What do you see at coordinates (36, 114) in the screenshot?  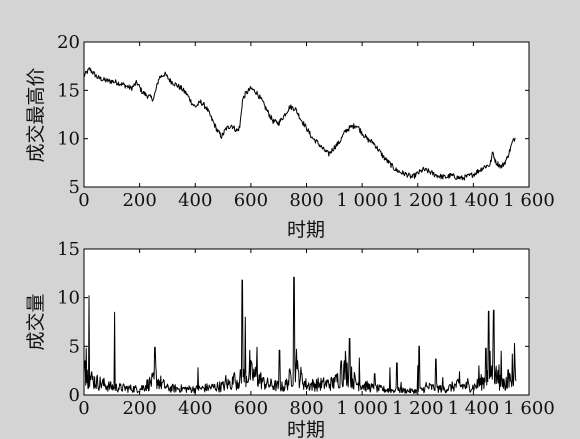 I see `top-y-axis-label: 成交最高价` at bounding box center [36, 114].